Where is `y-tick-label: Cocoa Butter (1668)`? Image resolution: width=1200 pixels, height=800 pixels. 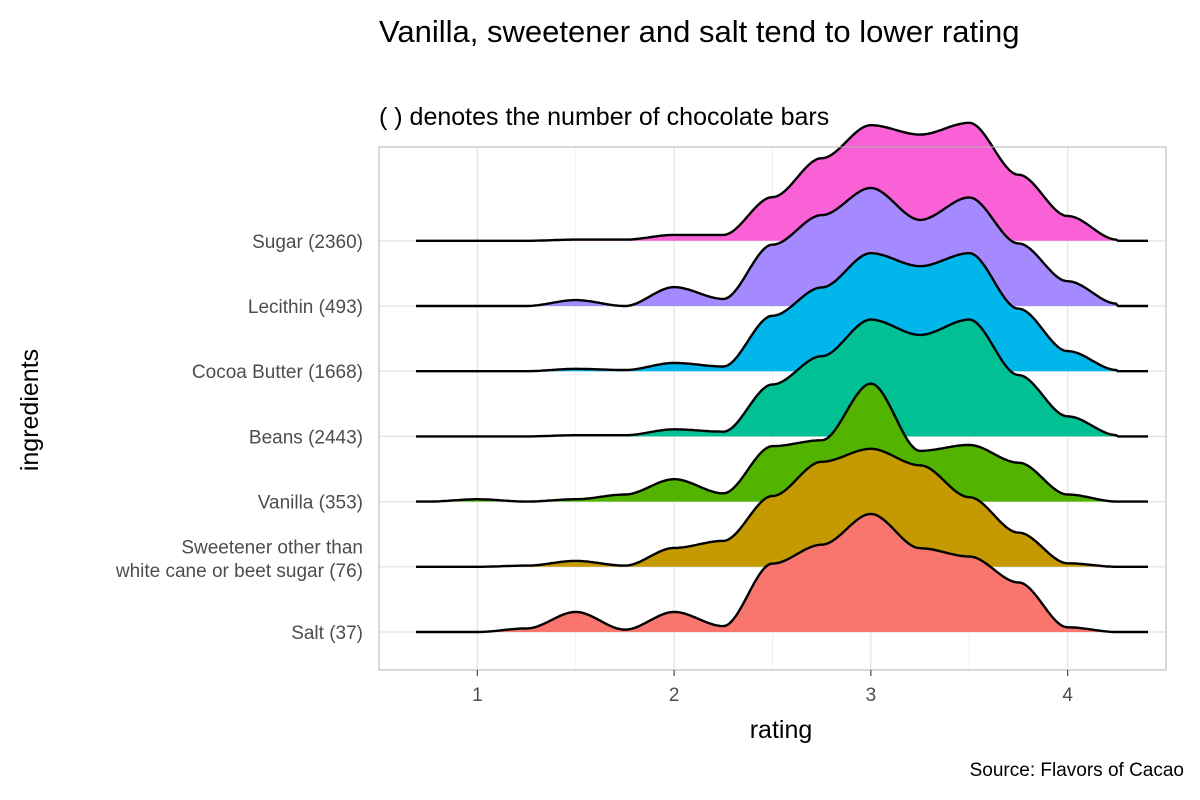
y-tick-label: Cocoa Butter (1668) is located at coordinates (277, 372).